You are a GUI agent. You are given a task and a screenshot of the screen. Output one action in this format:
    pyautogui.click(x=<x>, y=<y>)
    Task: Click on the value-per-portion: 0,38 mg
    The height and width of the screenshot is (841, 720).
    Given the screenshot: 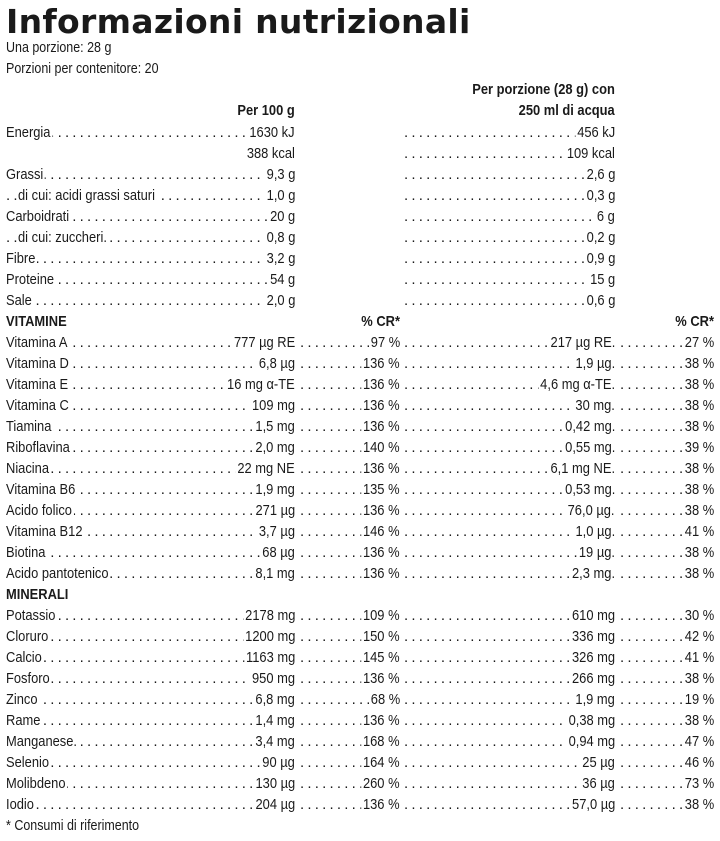 What is the action you would take?
    pyautogui.click(x=590, y=720)
    